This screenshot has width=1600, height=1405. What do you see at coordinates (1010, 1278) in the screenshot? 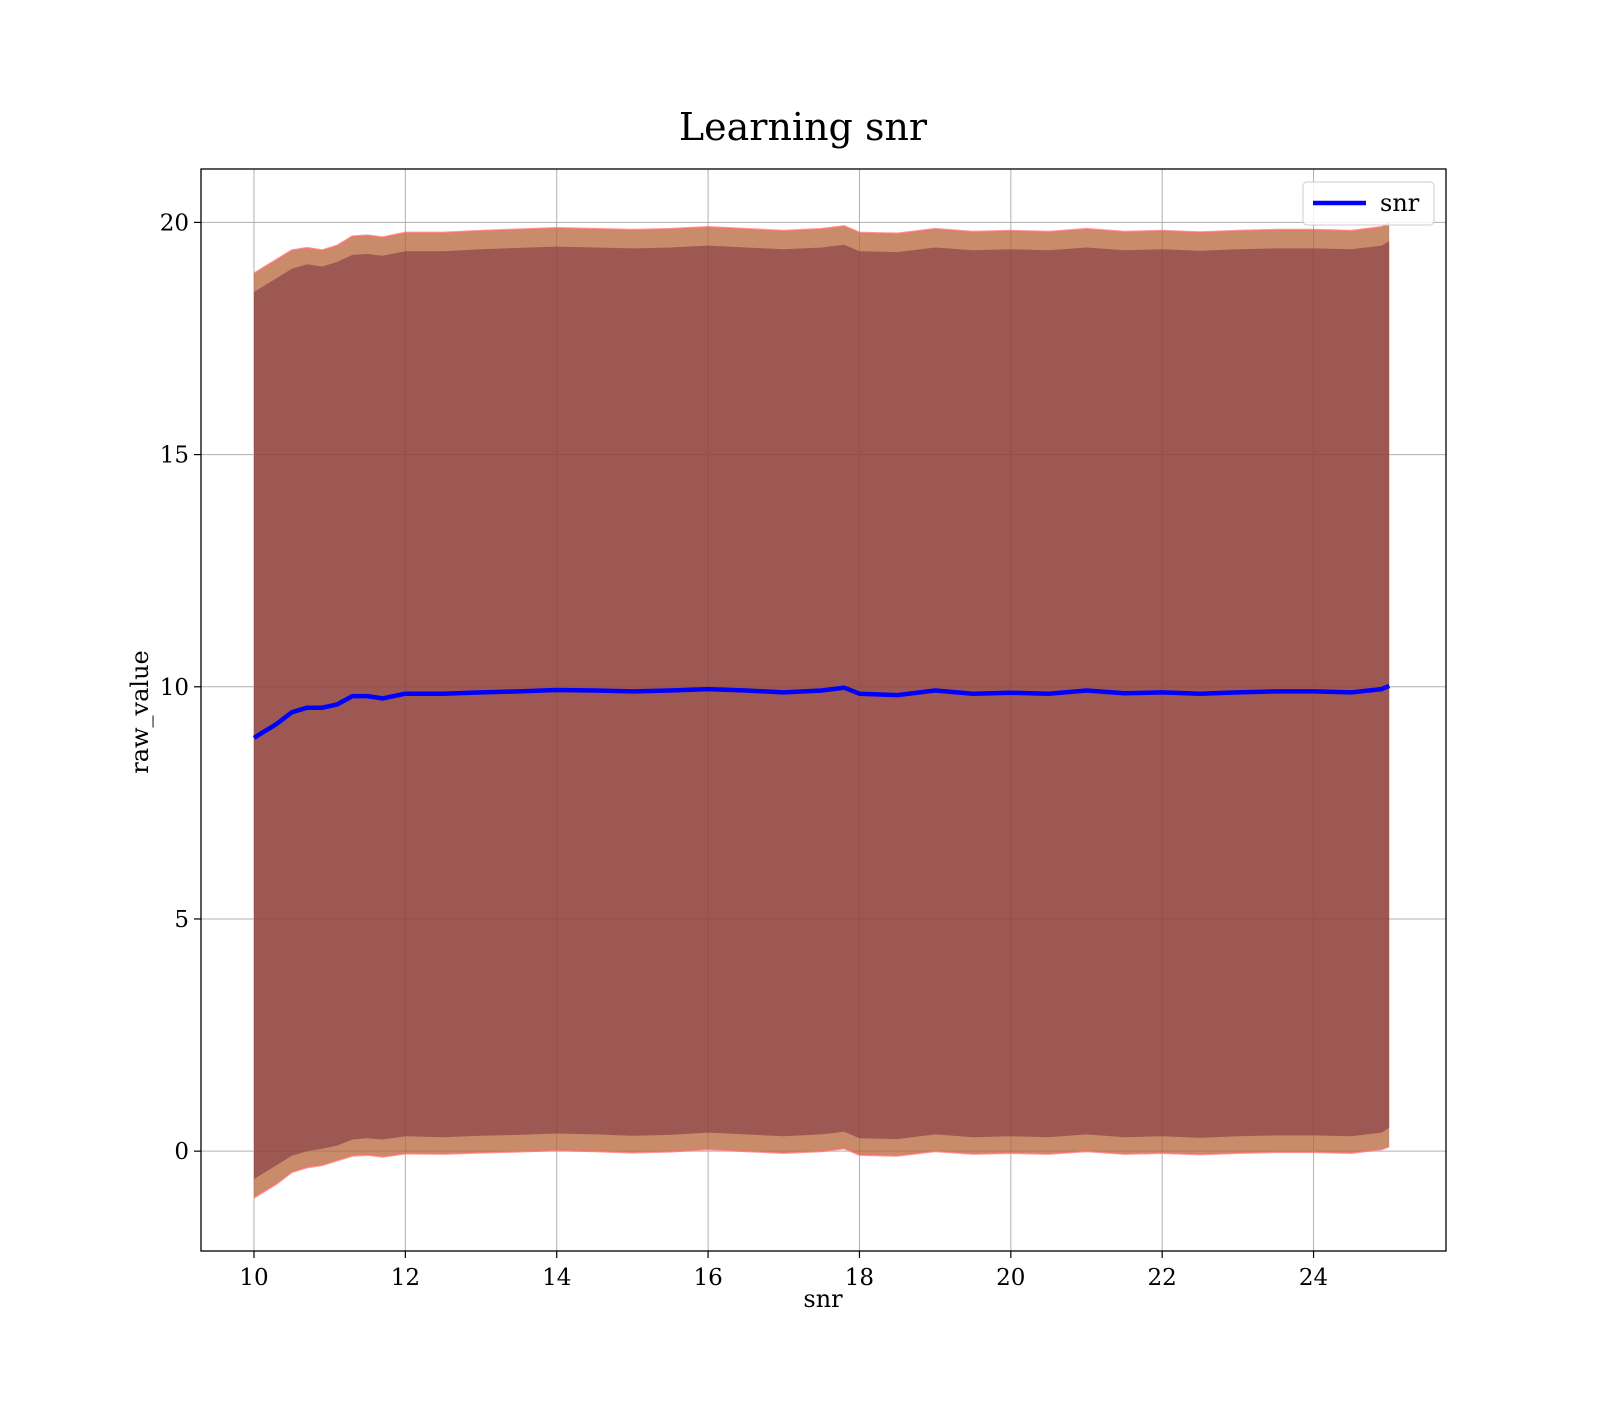
I see `x-tick-label: 20` at bounding box center [1010, 1278].